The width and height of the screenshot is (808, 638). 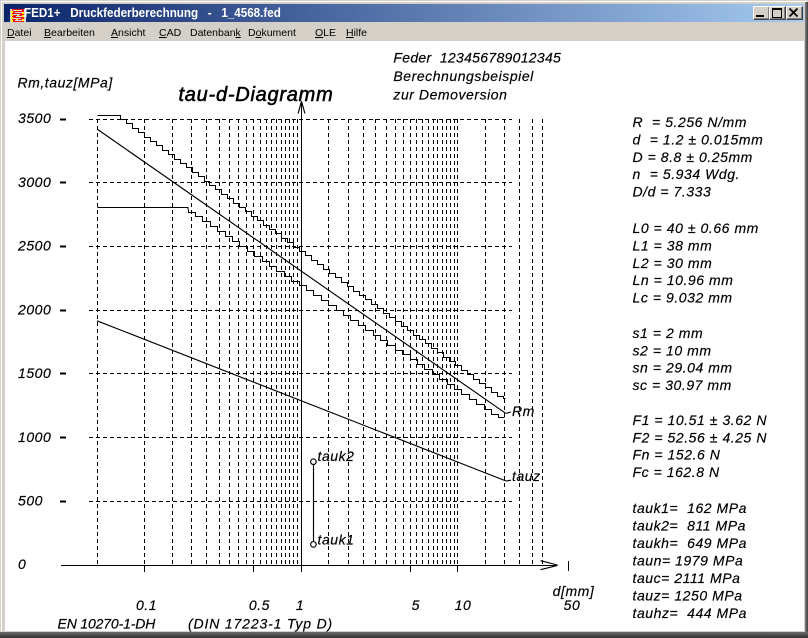 What do you see at coordinates (34, 437) in the screenshot?
I see `svg-text: 1000` at bounding box center [34, 437].